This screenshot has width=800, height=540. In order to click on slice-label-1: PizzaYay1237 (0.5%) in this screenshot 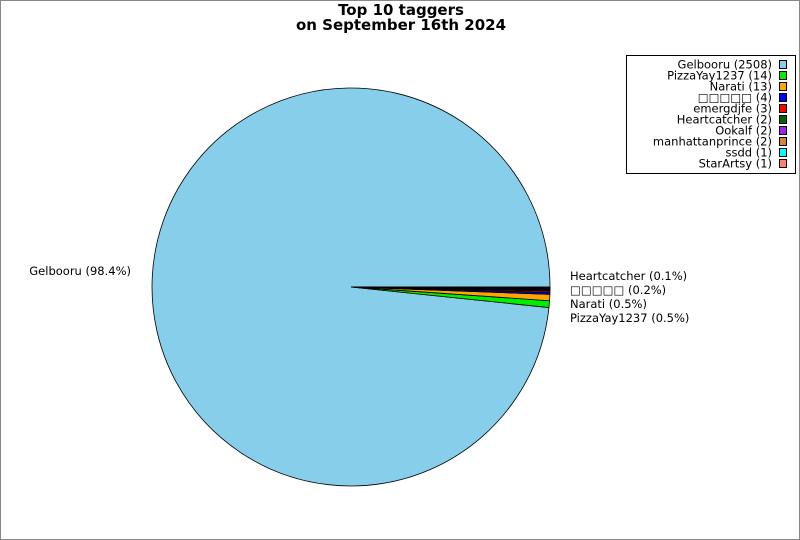, I will do `click(629, 318)`.